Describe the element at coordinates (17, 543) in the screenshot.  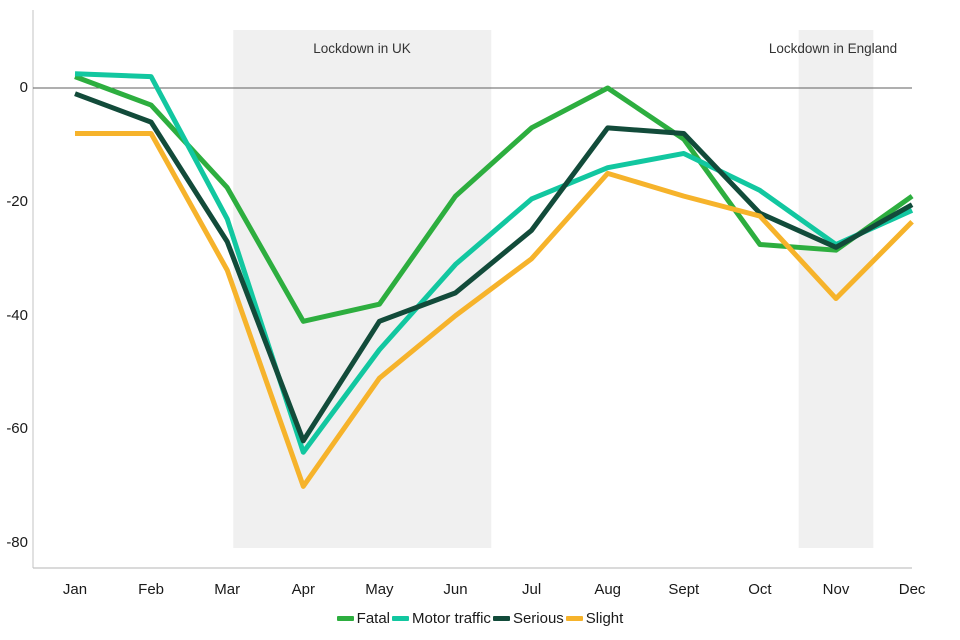
I see `y-tick-label: -80` at that location.